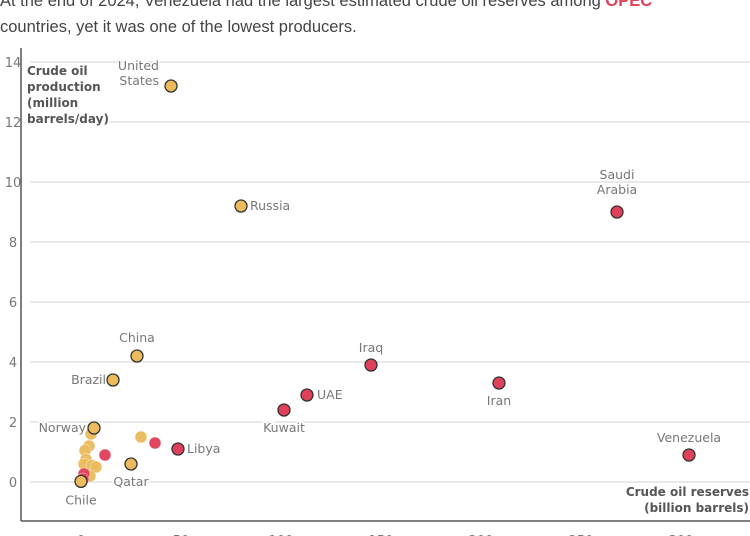  Describe the element at coordinates (687, 492) in the screenshot. I see `x-axis-title: Crude oil reserves` at that location.